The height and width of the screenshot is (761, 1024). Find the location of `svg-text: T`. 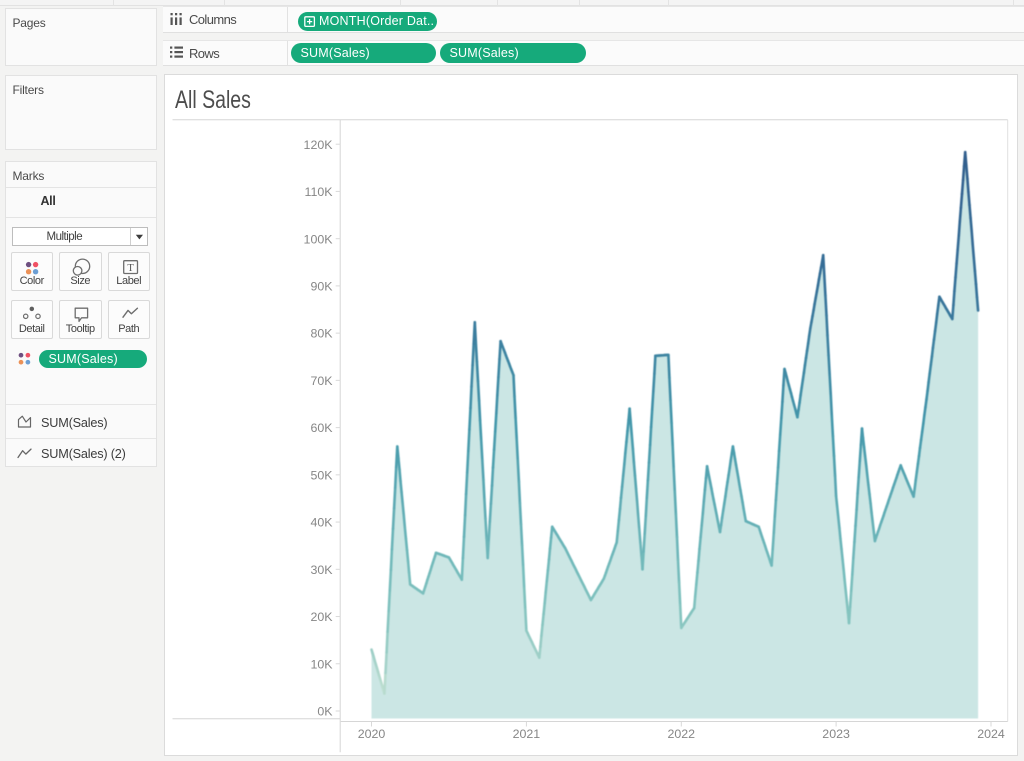

svg-text: T is located at coordinates (130, 267).